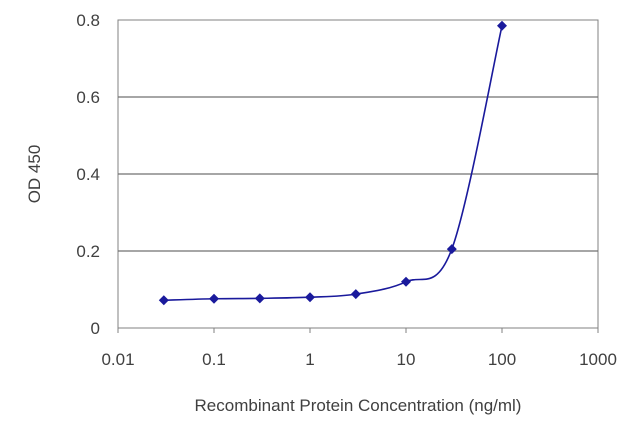 The width and height of the screenshot is (640, 427). What do you see at coordinates (95, 328) in the screenshot?
I see `y-tick-label: 0` at bounding box center [95, 328].